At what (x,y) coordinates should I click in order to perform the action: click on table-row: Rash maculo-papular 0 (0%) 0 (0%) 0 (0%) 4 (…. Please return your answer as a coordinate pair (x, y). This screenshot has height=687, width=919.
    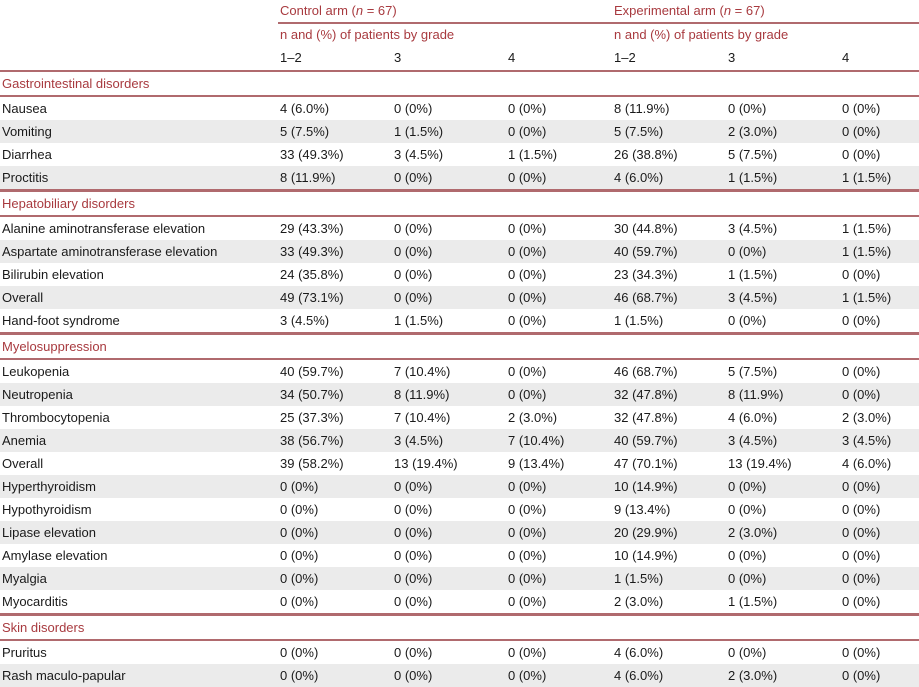
    Looking at the image, I should click on (459, 675).